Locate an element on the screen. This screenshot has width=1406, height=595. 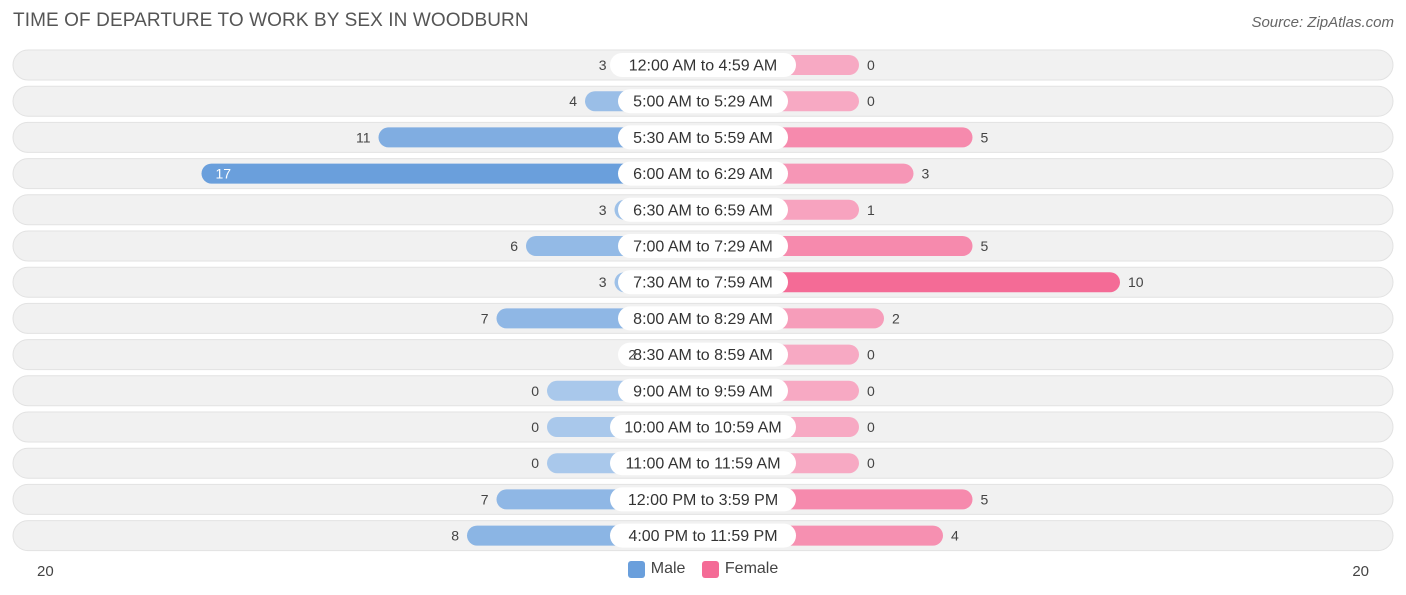
category-label: 7:30 AM to 7:59 AM is located at coordinates (703, 283).